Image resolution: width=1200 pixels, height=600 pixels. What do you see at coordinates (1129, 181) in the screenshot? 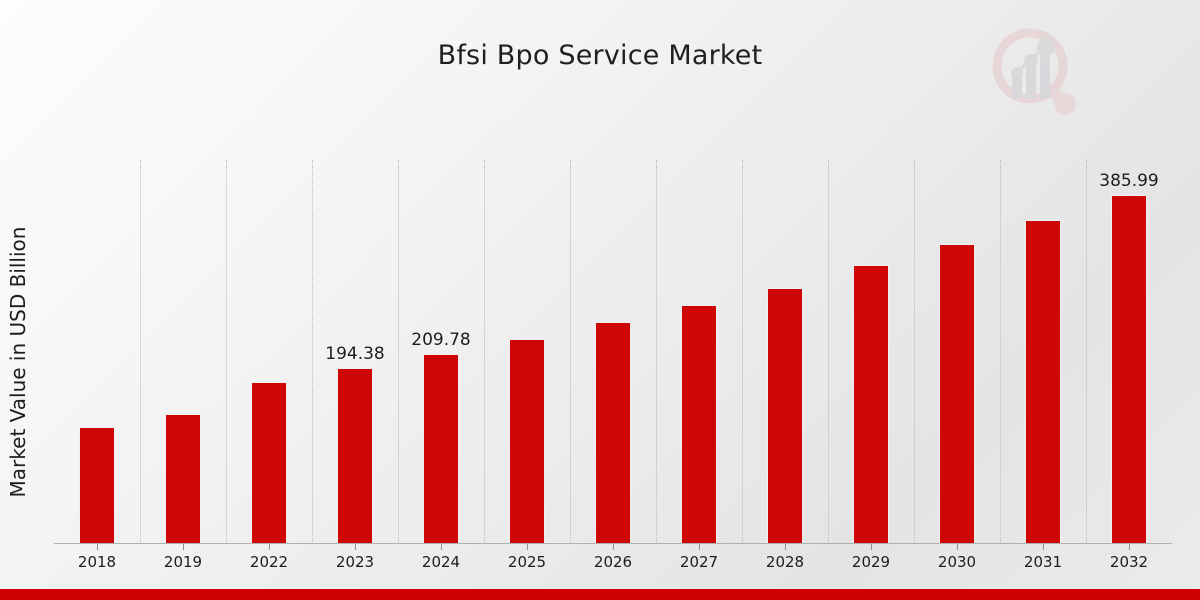
I see `bar-value-label: 385.99` at bounding box center [1129, 181].